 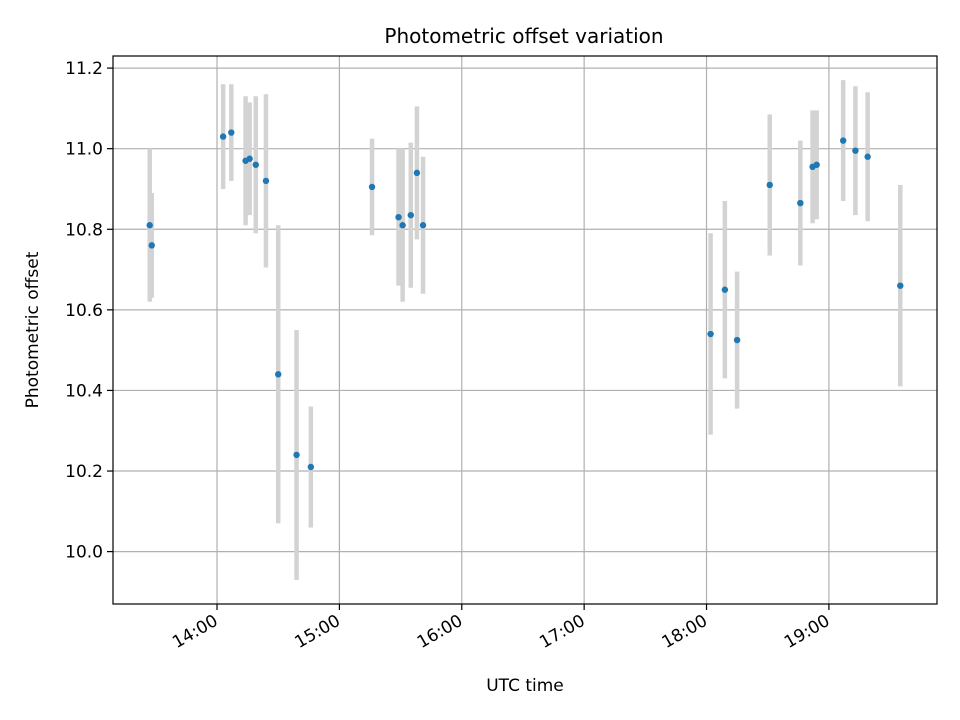 What do you see at coordinates (807, 632) in the screenshot?
I see `x-tick-label: 19:00` at bounding box center [807, 632].